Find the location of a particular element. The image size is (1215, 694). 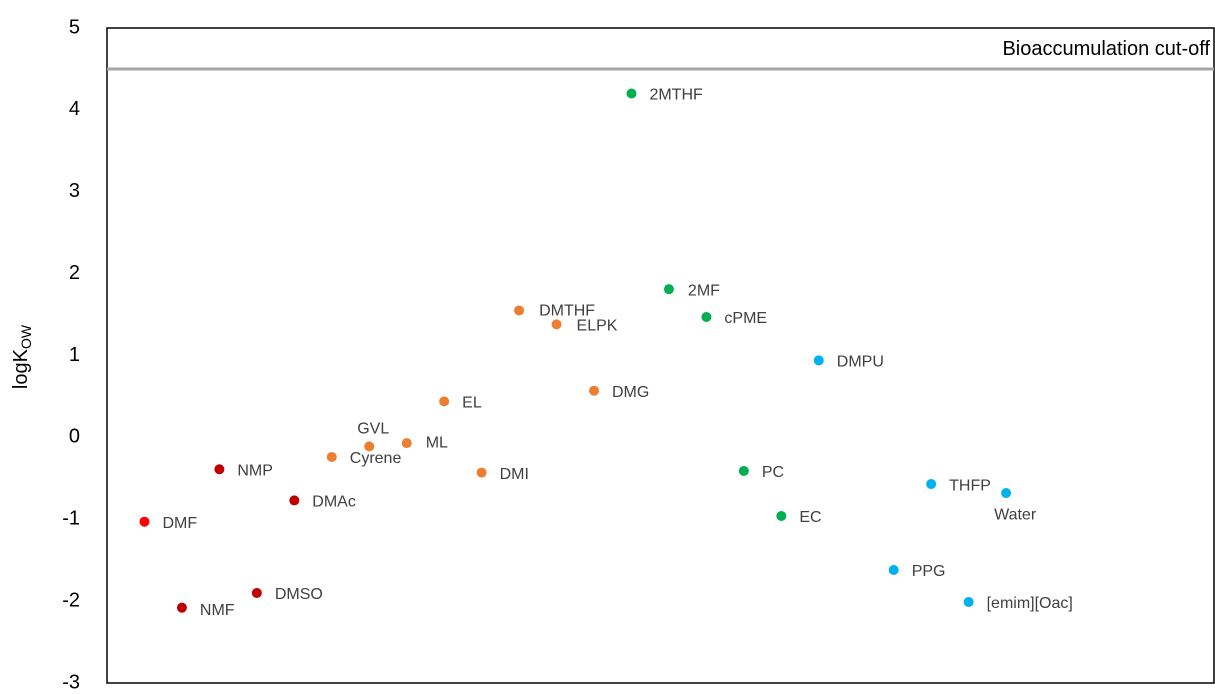

y-axis-label: logKOW is located at coordinates (21, 356).